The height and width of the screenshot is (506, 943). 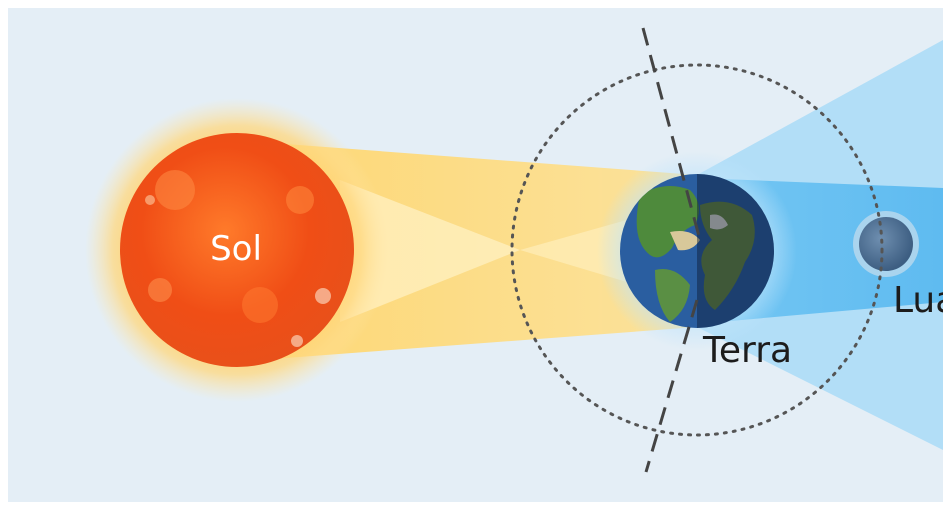 What do you see at coordinates (671, 386) in the screenshot?
I see `earth-axis-bottom` at bounding box center [671, 386].